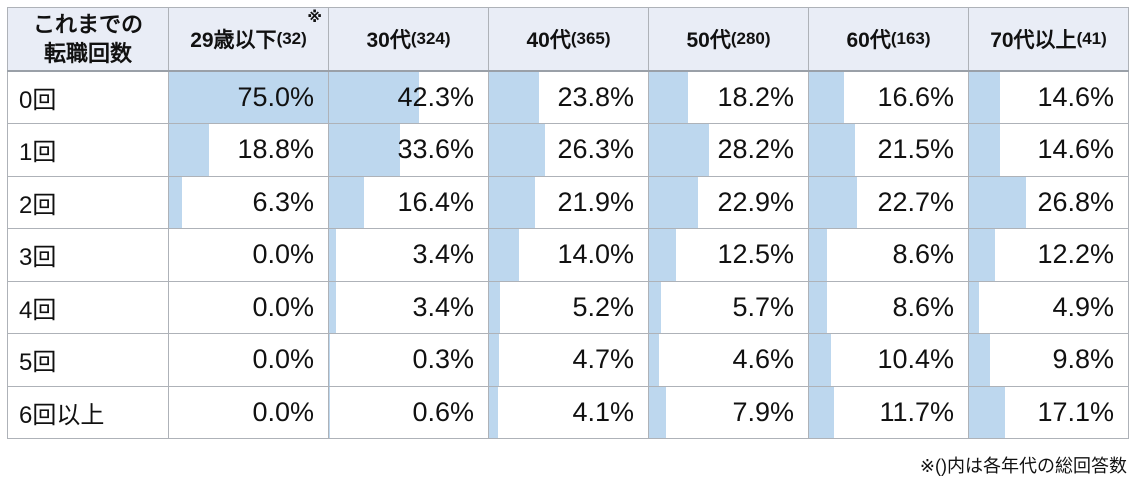 This screenshot has width=1135, height=487. What do you see at coordinates (868, 40) in the screenshot?
I see `age-column-label: 60代` at bounding box center [868, 40].